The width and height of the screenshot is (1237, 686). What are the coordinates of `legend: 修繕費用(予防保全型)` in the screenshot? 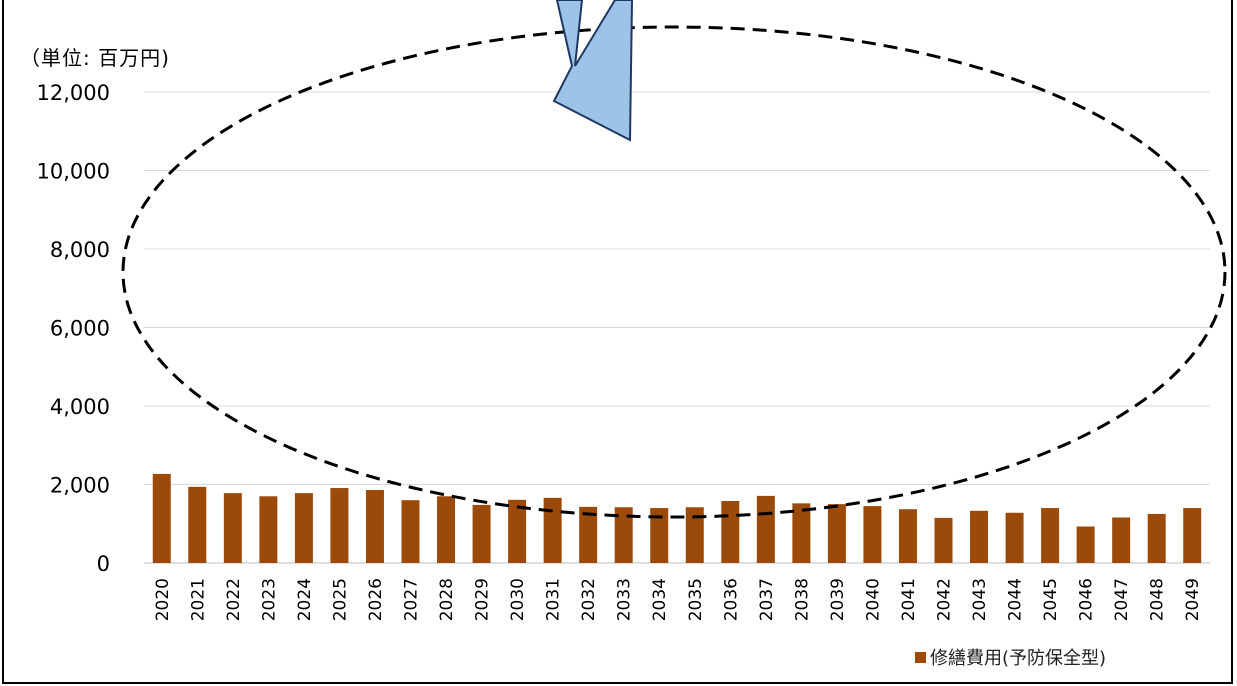 It's located at (1010, 657).